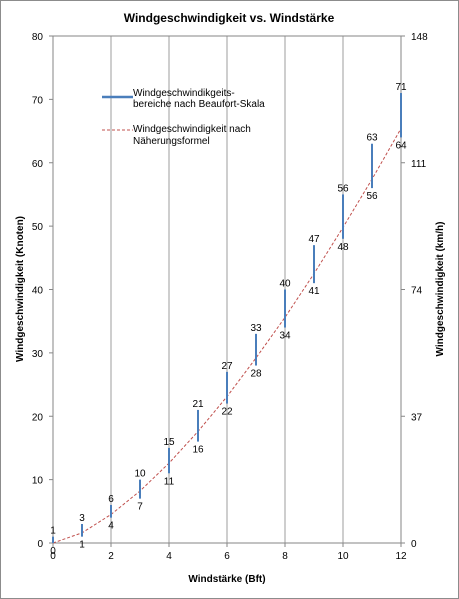  What do you see at coordinates (343, 247) in the screenshot?
I see `range-low-label-10: 48` at bounding box center [343, 247].